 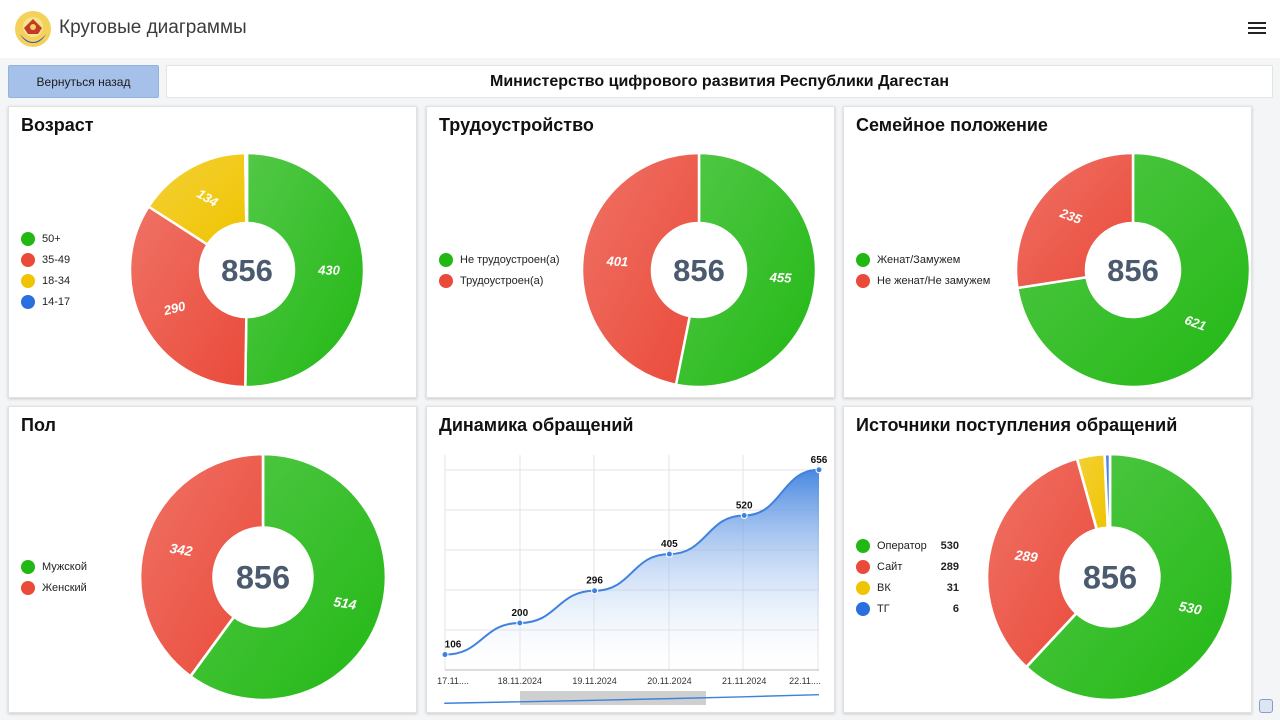 What do you see at coordinates (902, 545) in the screenshot?
I see `legend-label: Оператор` at bounding box center [902, 545].